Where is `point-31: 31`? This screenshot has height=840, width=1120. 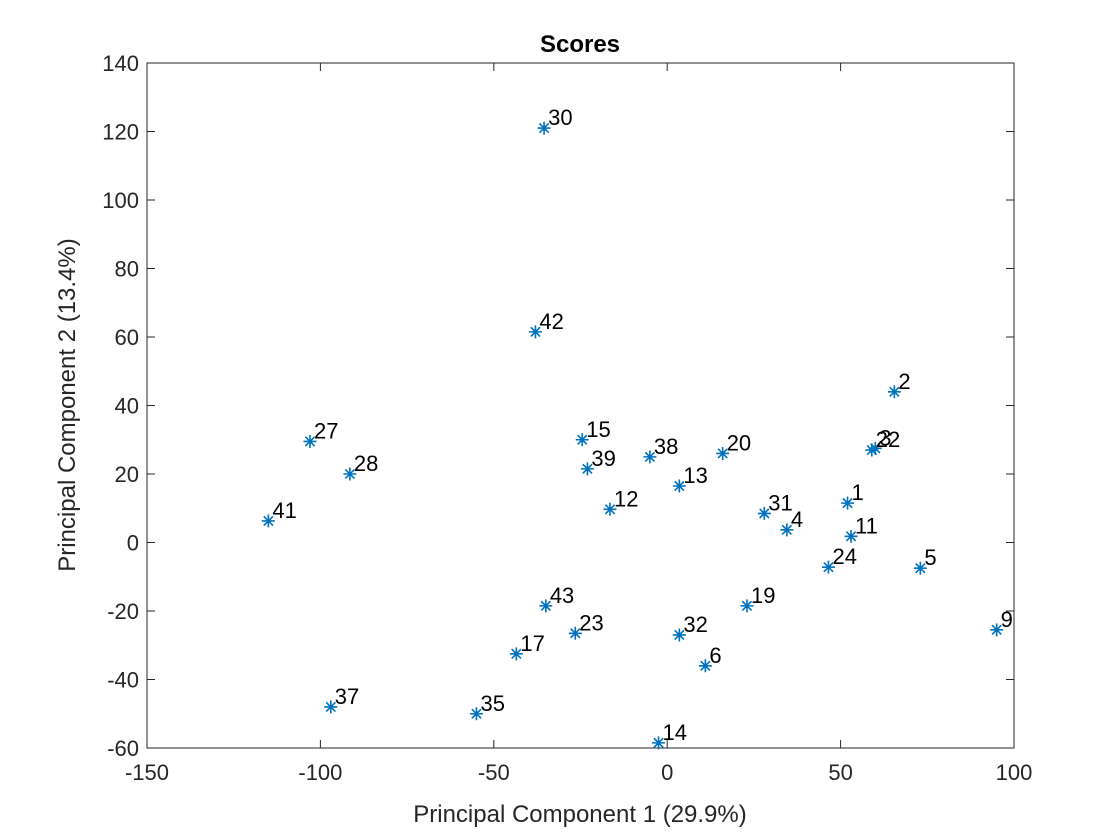 point-31: 31 is located at coordinates (775, 505).